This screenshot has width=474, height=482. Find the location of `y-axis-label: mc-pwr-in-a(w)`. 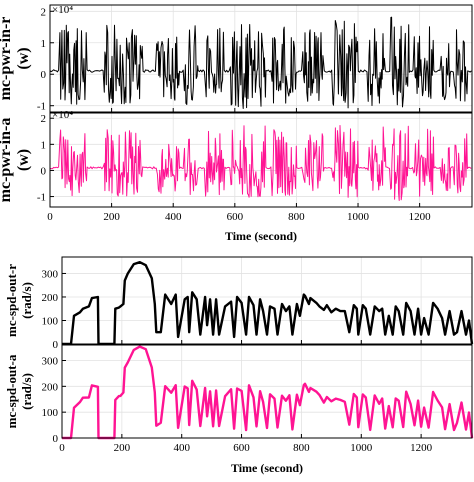

y-axis-label: mc-pwr-in-a(w) is located at coordinates (16, 160).